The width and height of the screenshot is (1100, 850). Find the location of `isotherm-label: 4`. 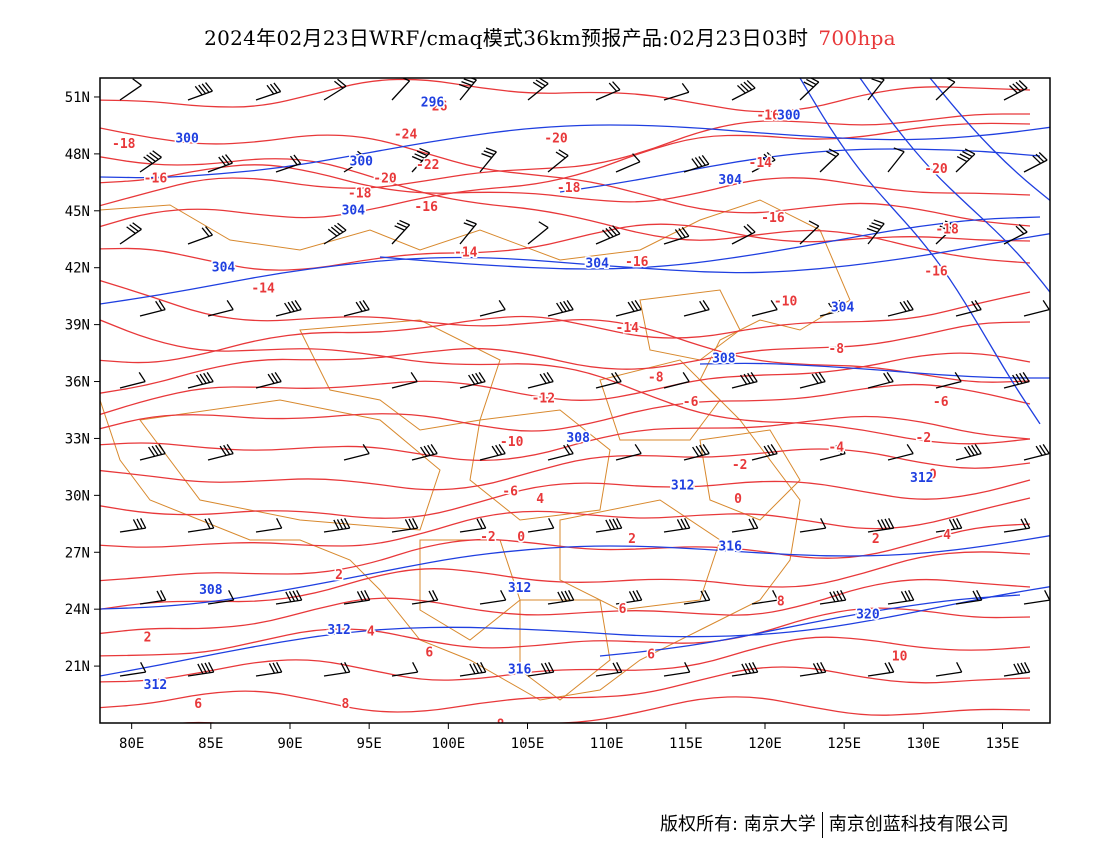

isotherm-label: 4 is located at coordinates (371, 632).